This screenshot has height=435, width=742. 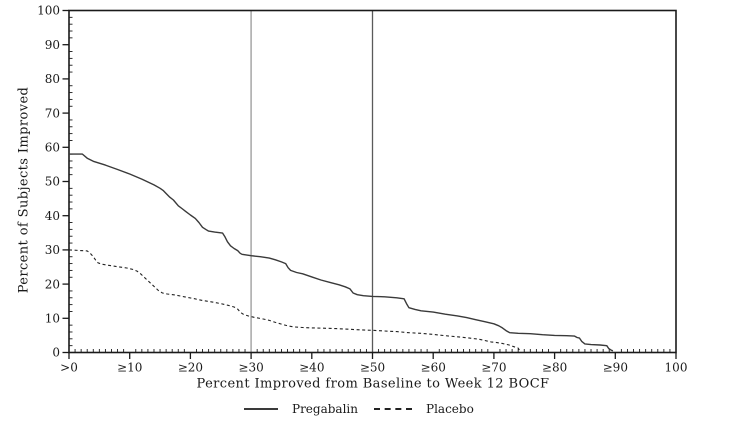 I want to click on svg-text: ≥20, so click(x=190, y=368).